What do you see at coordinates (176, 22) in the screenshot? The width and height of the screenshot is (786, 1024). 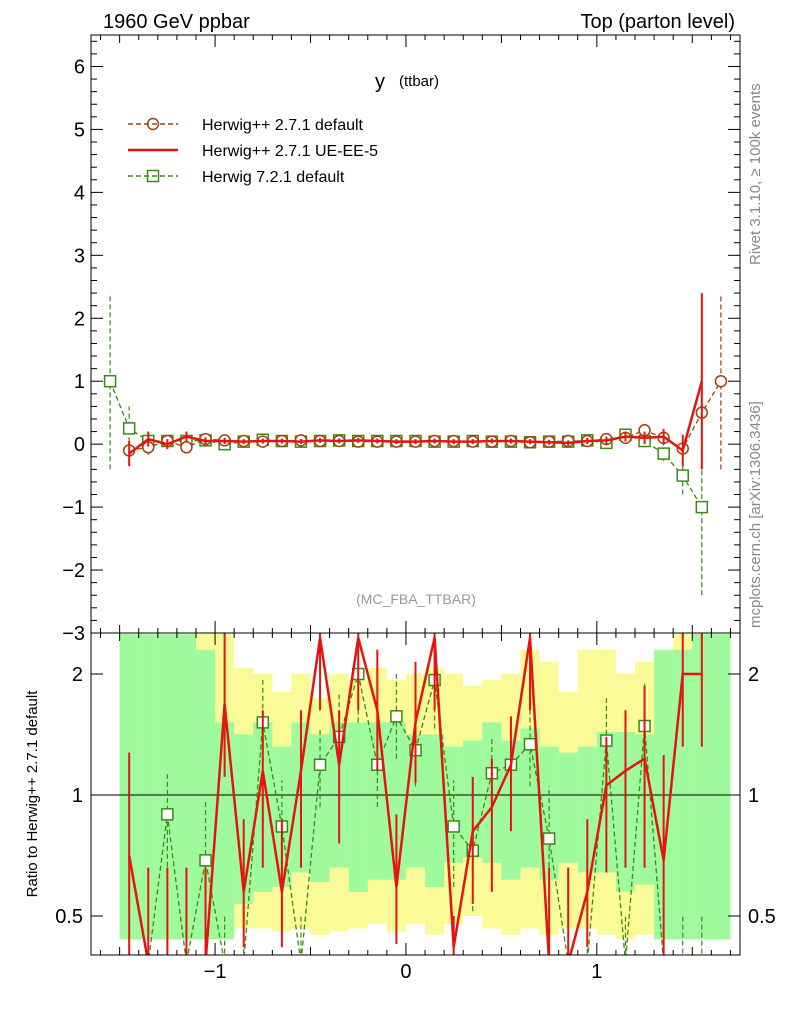 I see `header-left: 1960 GeV ppbar` at bounding box center [176, 22].